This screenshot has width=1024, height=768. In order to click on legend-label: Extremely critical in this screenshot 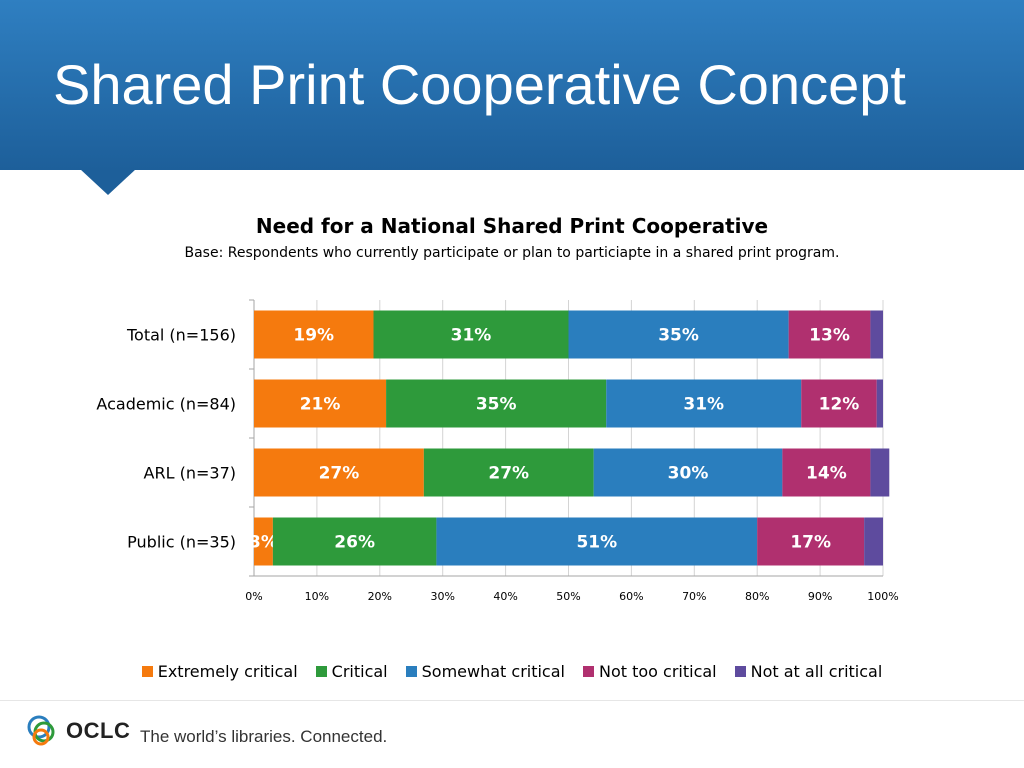, I will do `click(227, 671)`.